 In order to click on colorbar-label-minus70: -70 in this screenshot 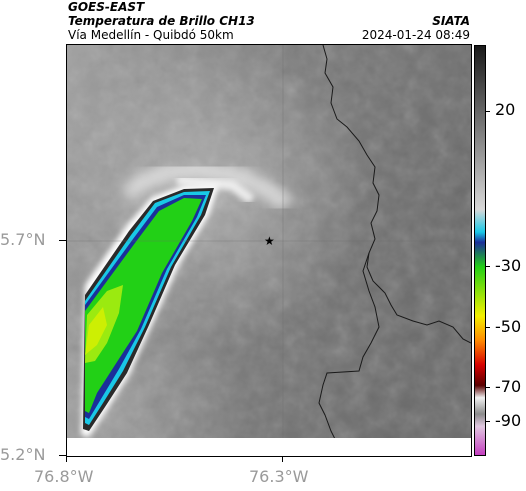, I will do `click(508, 386)`.